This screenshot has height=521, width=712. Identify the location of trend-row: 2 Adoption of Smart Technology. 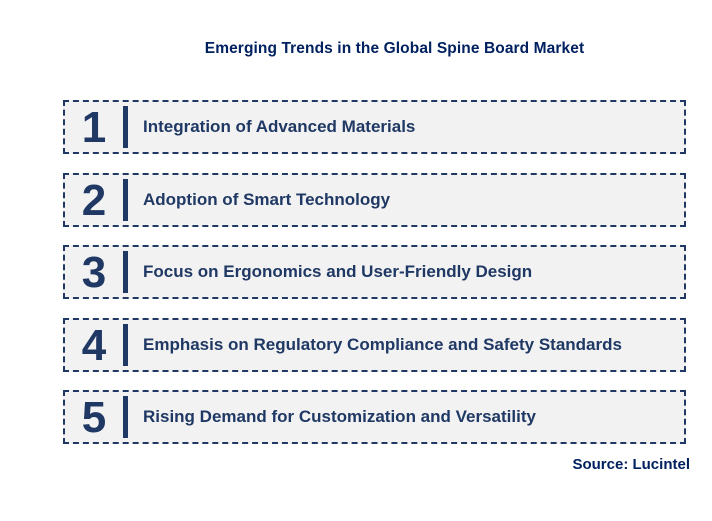
(374, 199).